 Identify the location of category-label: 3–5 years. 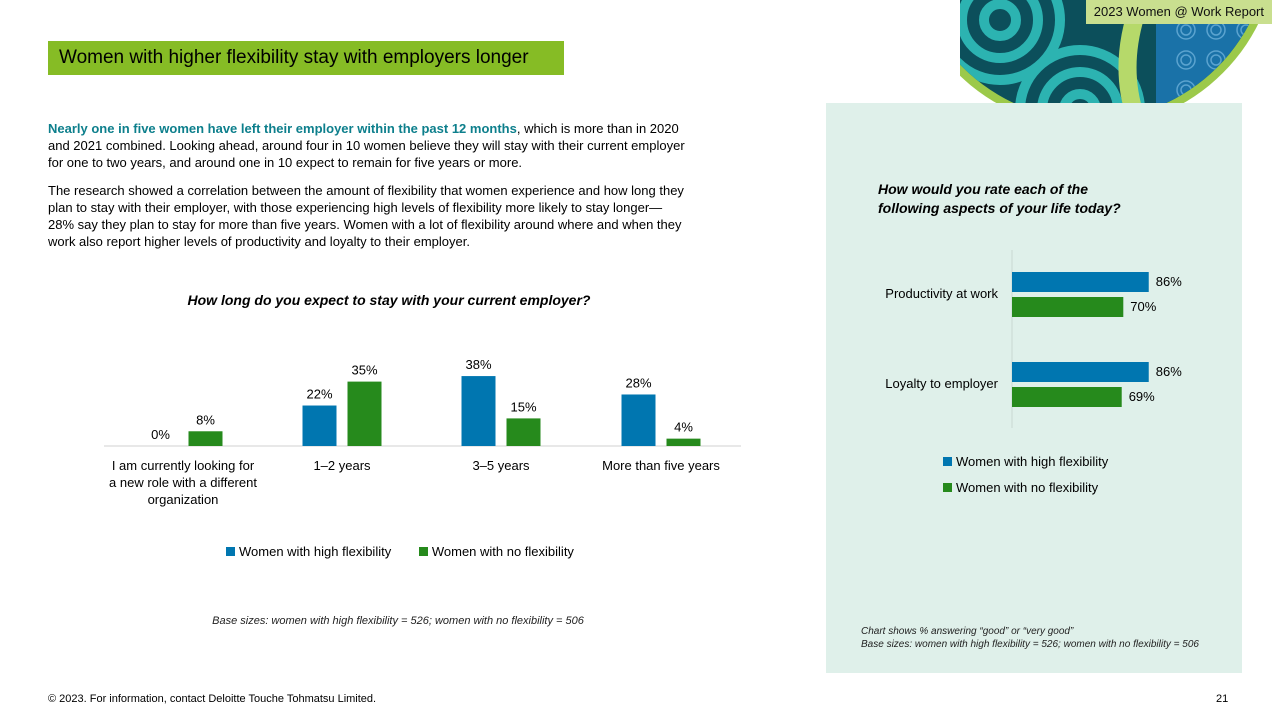
(501, 465).